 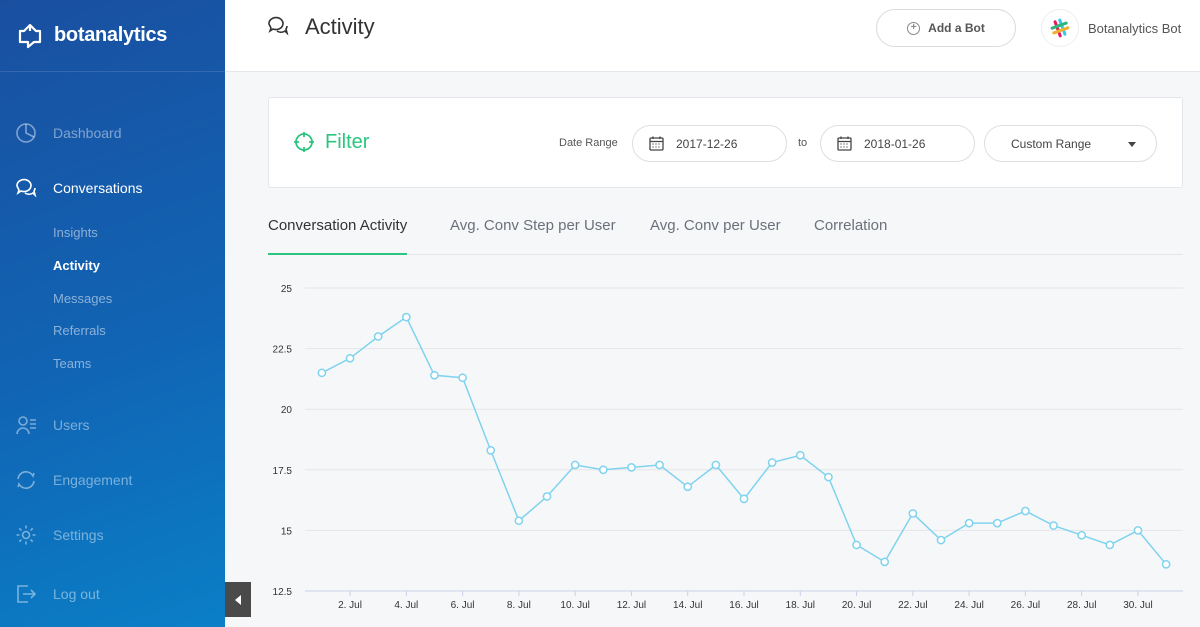 I want to click on tab-avg-conv-per-user: Avg. Conv per User, so click(x=715, y=225).